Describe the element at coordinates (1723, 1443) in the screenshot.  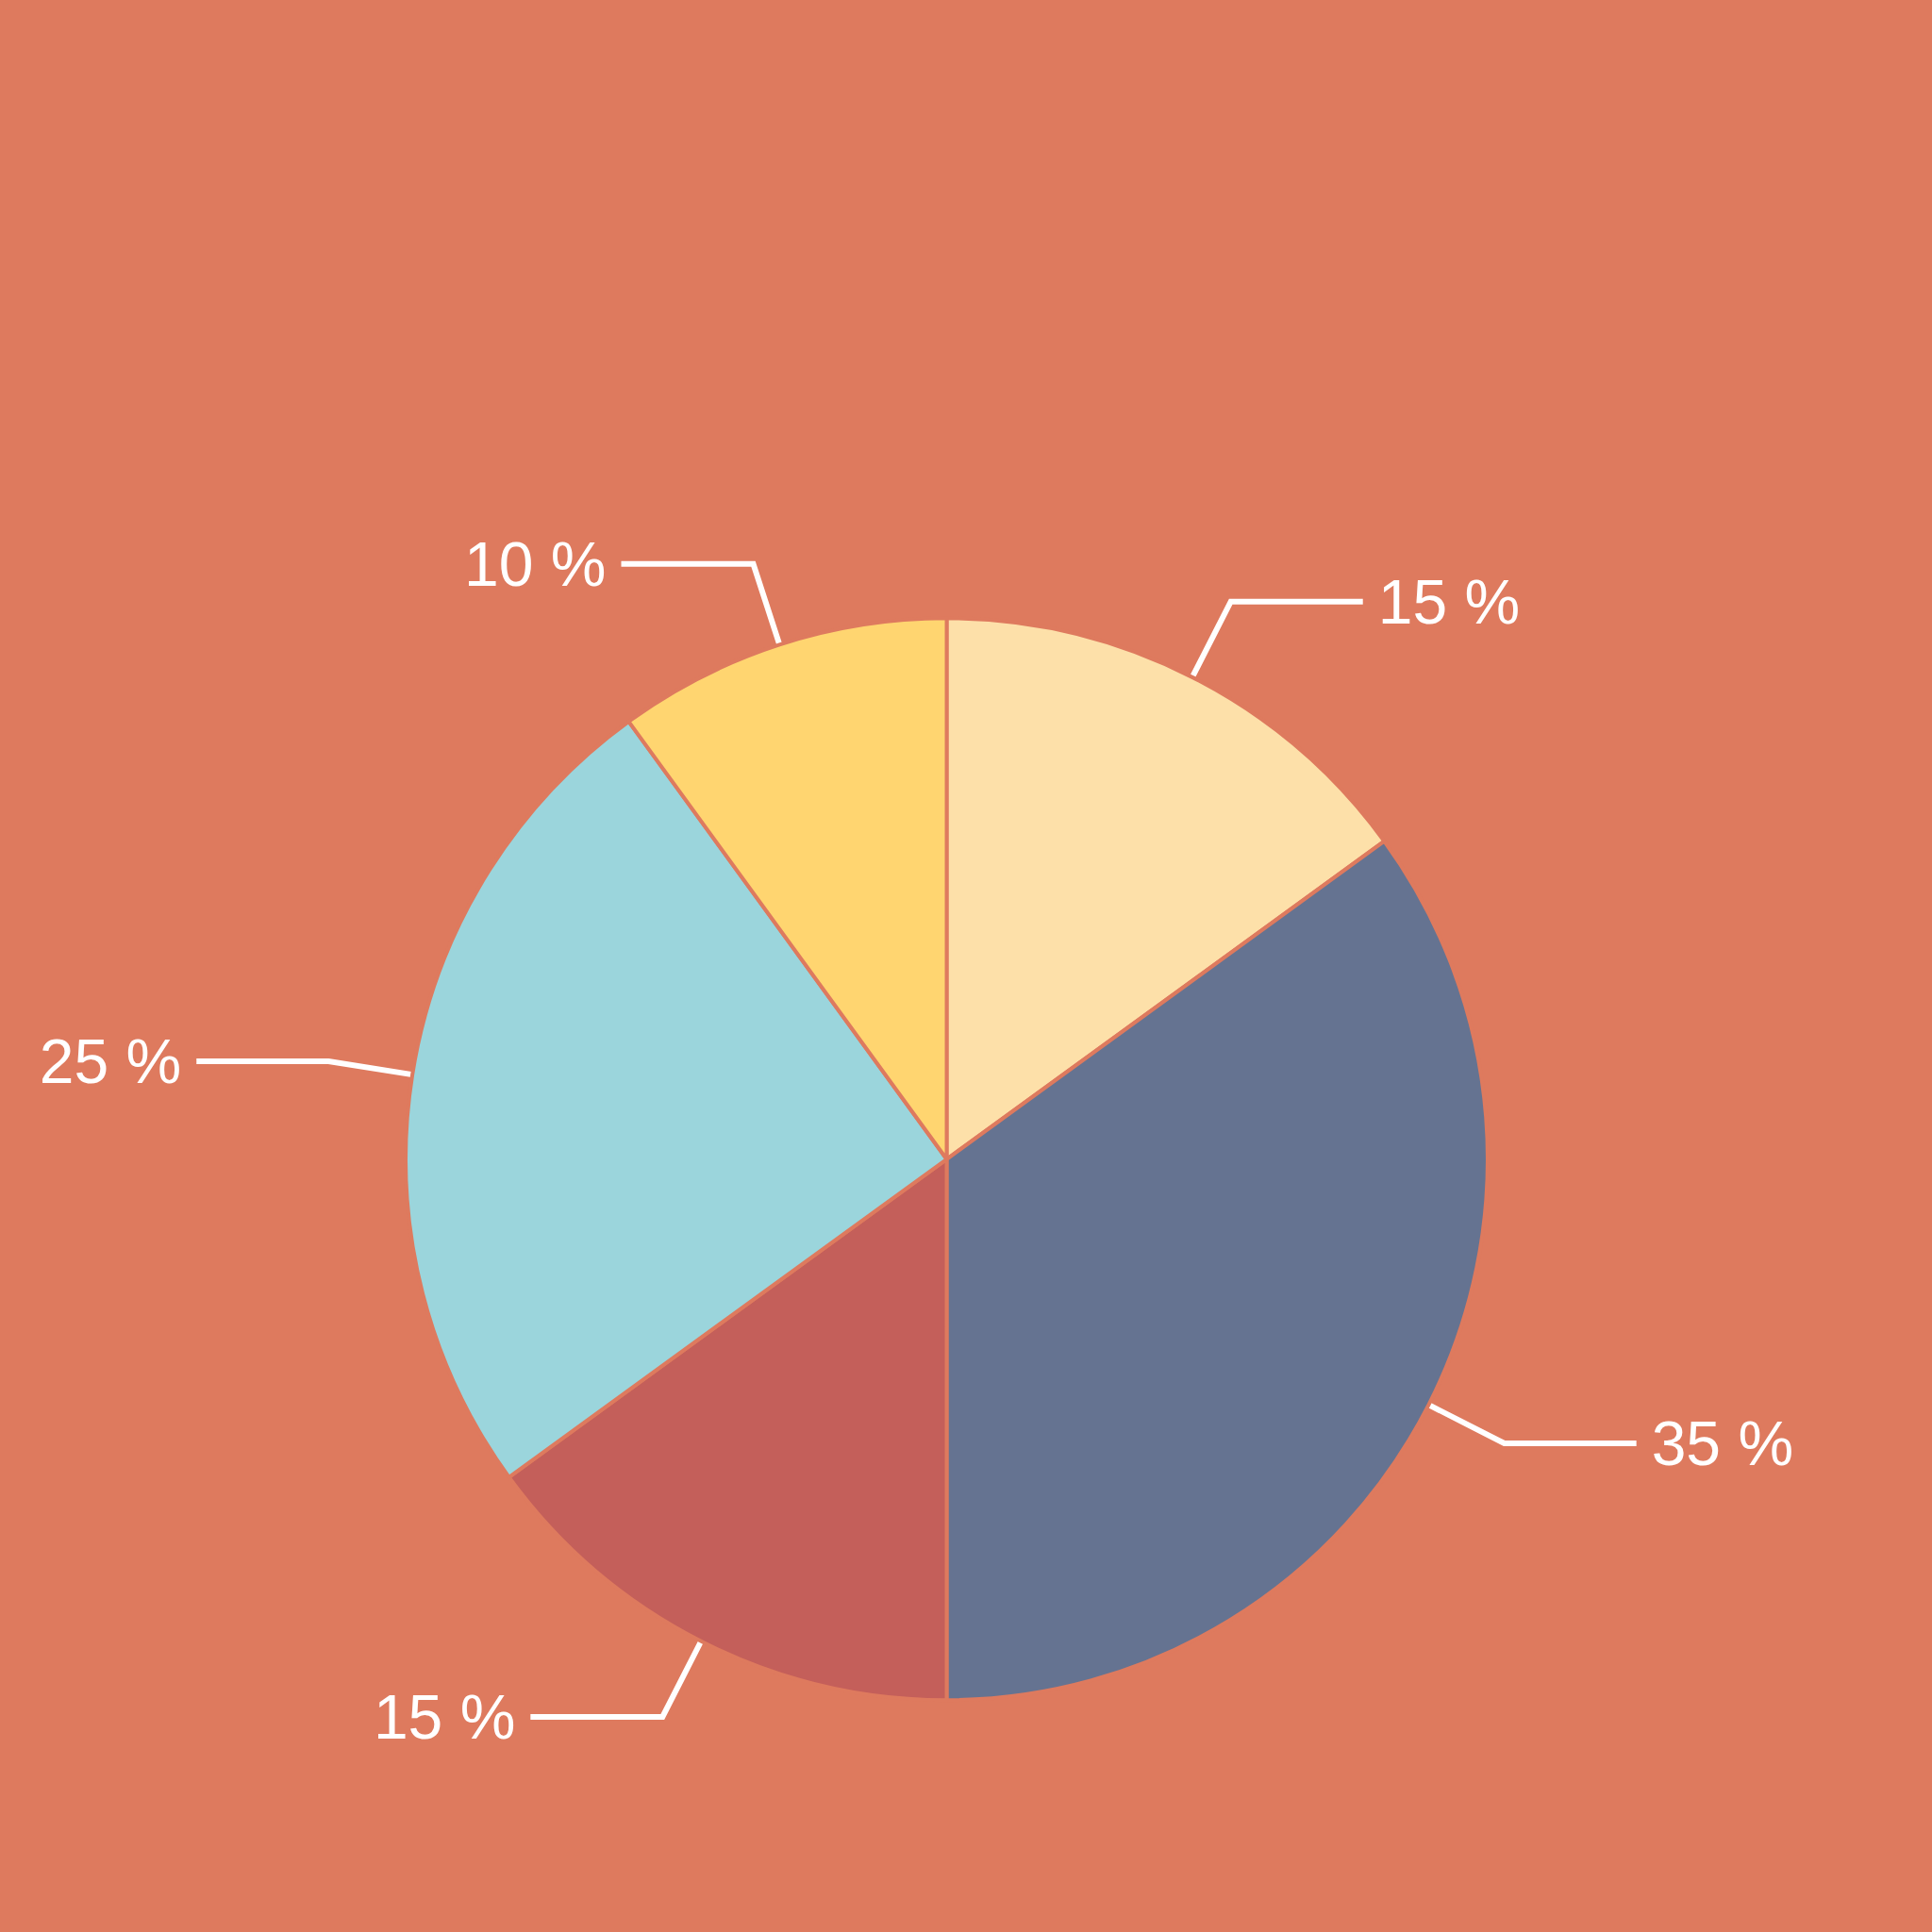
I see `data-label: 35 %` at that location.